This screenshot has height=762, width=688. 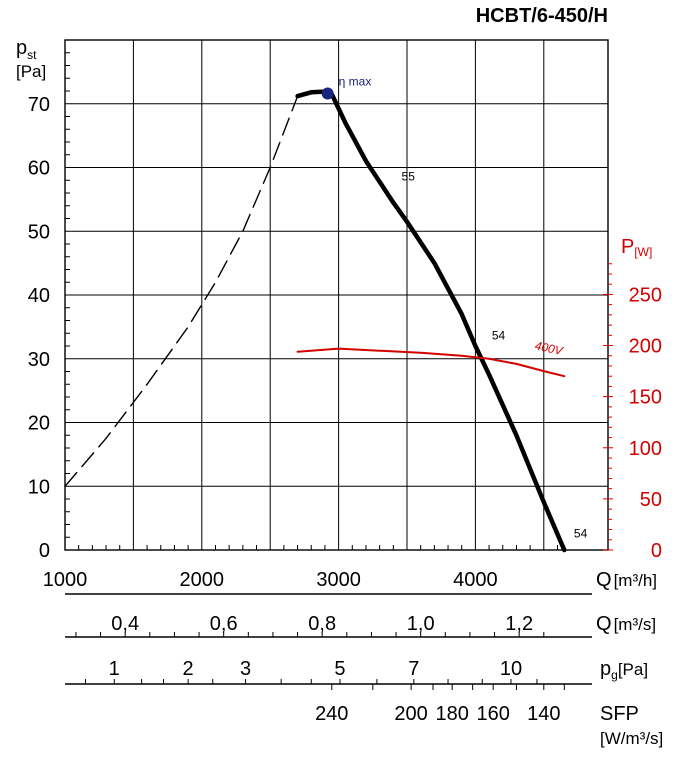 I want to click on pg-tick-label: 2, so click(x=188, y=669).